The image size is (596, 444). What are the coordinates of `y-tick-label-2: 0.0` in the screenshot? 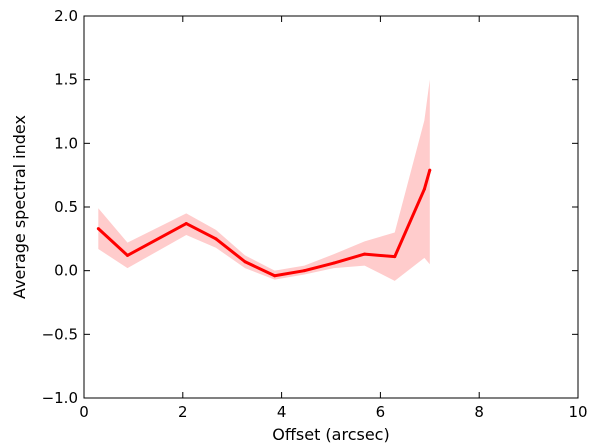 It's located at (66, 271).